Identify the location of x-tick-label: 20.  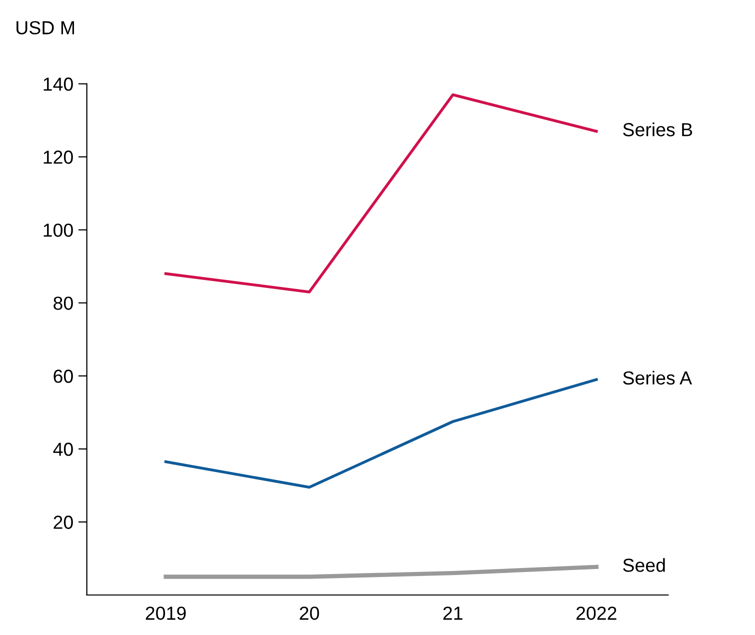
(310, 613).